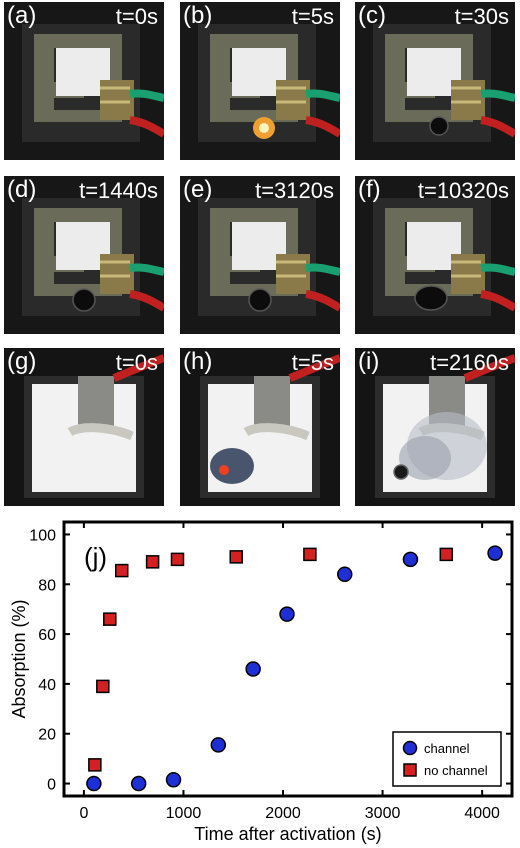 The height and width of the screenshot is (848, 520). What do you see at coordinates (272, 404) in the screenshot?
I see `clamp` at bounding box center [272, 404].